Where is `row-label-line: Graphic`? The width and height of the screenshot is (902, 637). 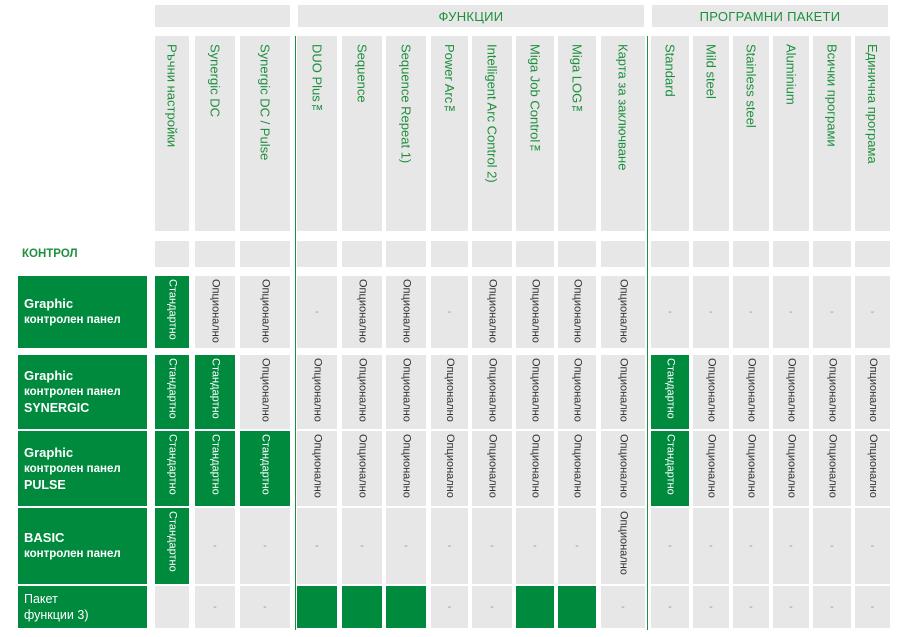
row-label-line: Graphic is located at coordinates (49, 303).